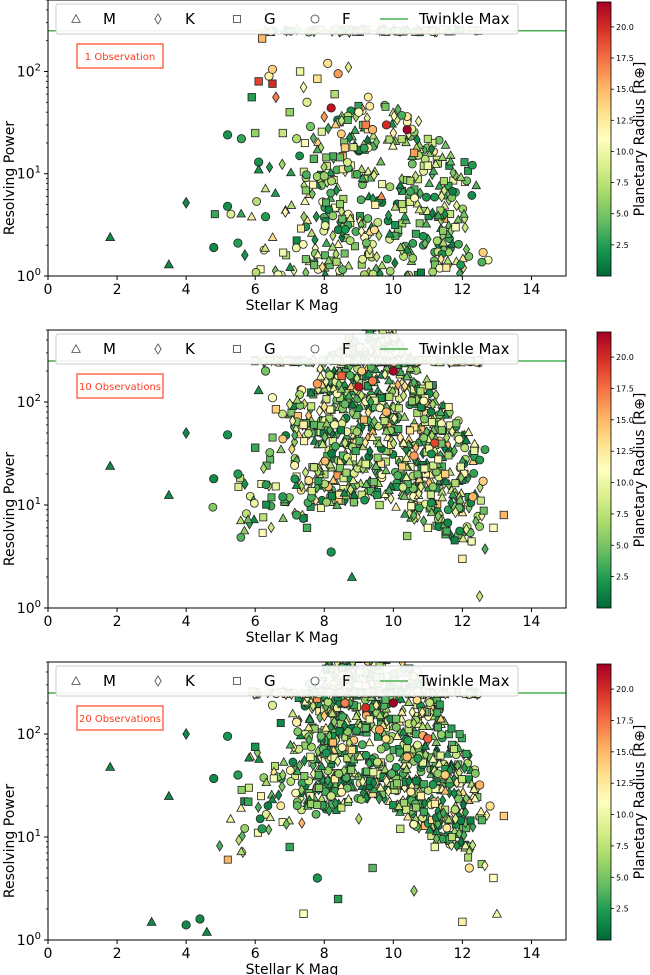 The image size is (650, 975). Describe the element at coordinates (120, 387) in the screenshot. I see `annotation-text: 10 Observations` at that location.